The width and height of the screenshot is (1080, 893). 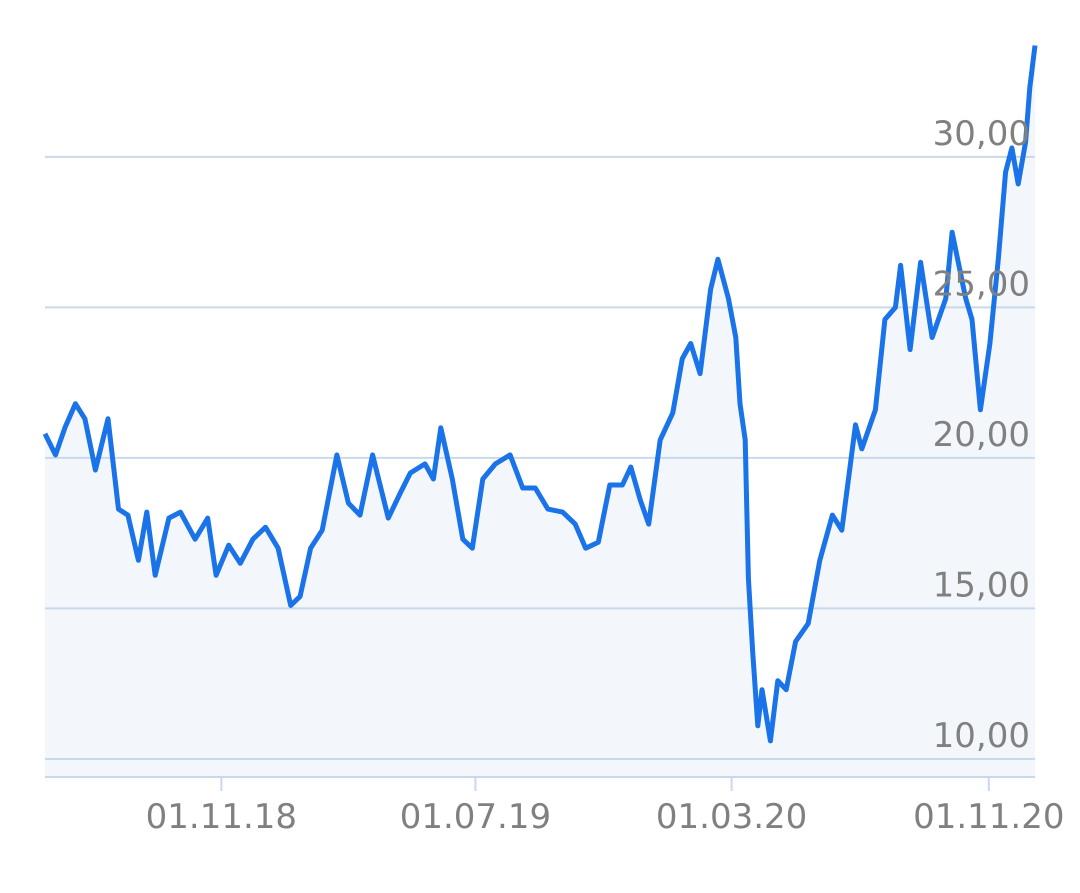 I want to click on x-tick-label: 01.11.18, so click(x=221, y=817).